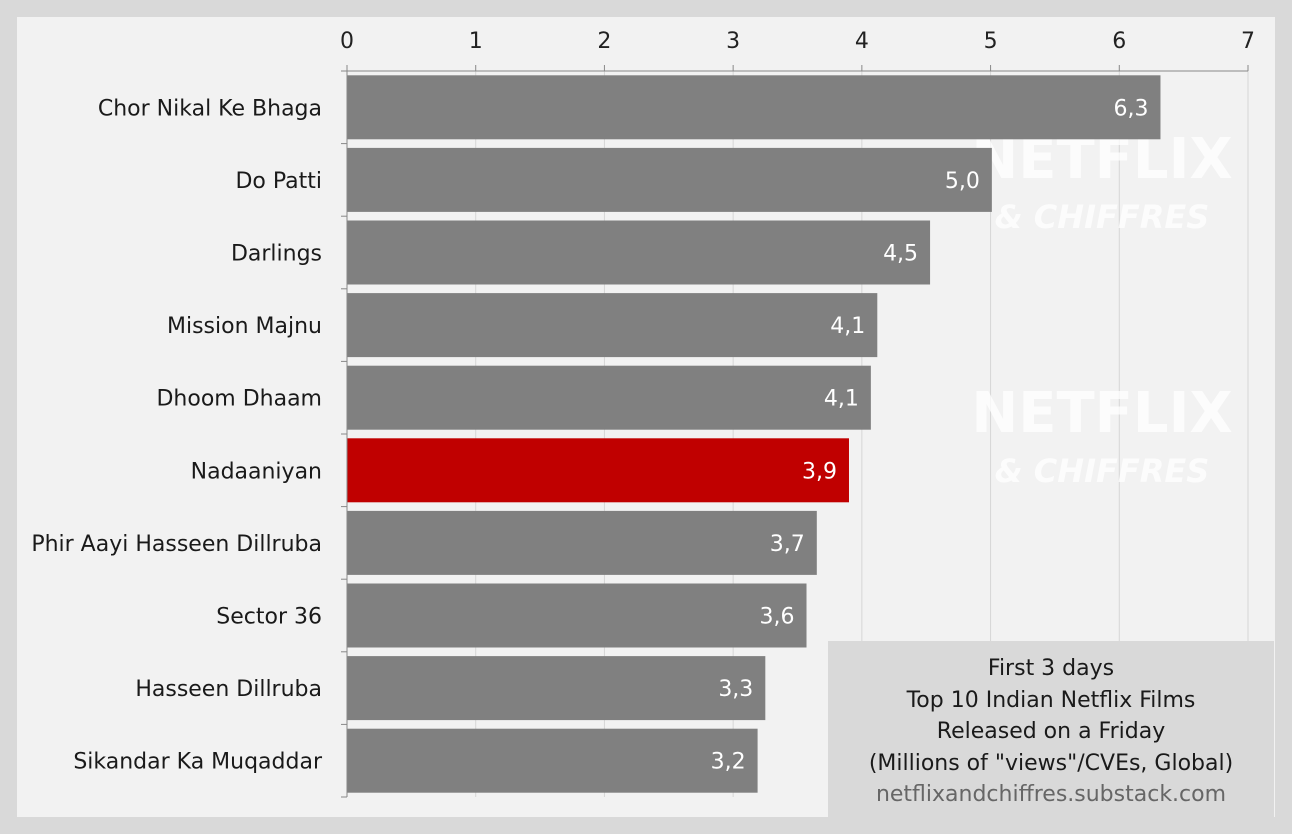 This screenshot has height=834, width=1292. Describe the element at coordinates (819, 471) in the screenshot. I see `value-label: 3,9` at that location.